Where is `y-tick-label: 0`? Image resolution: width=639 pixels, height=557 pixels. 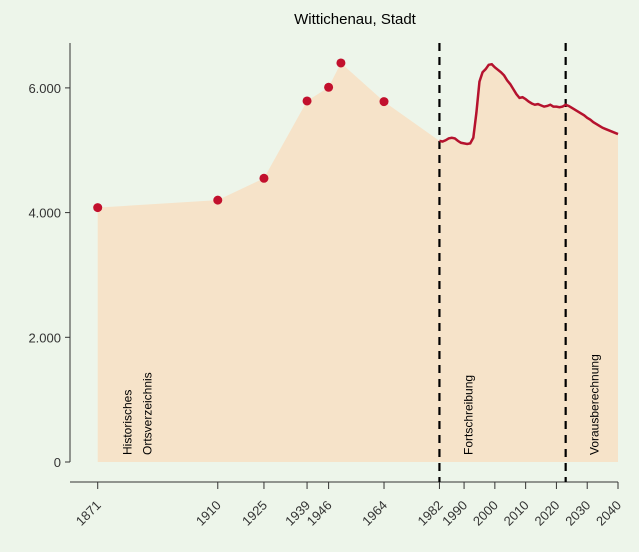
y-tick-label: 0 is located at coordinates (57, 462).